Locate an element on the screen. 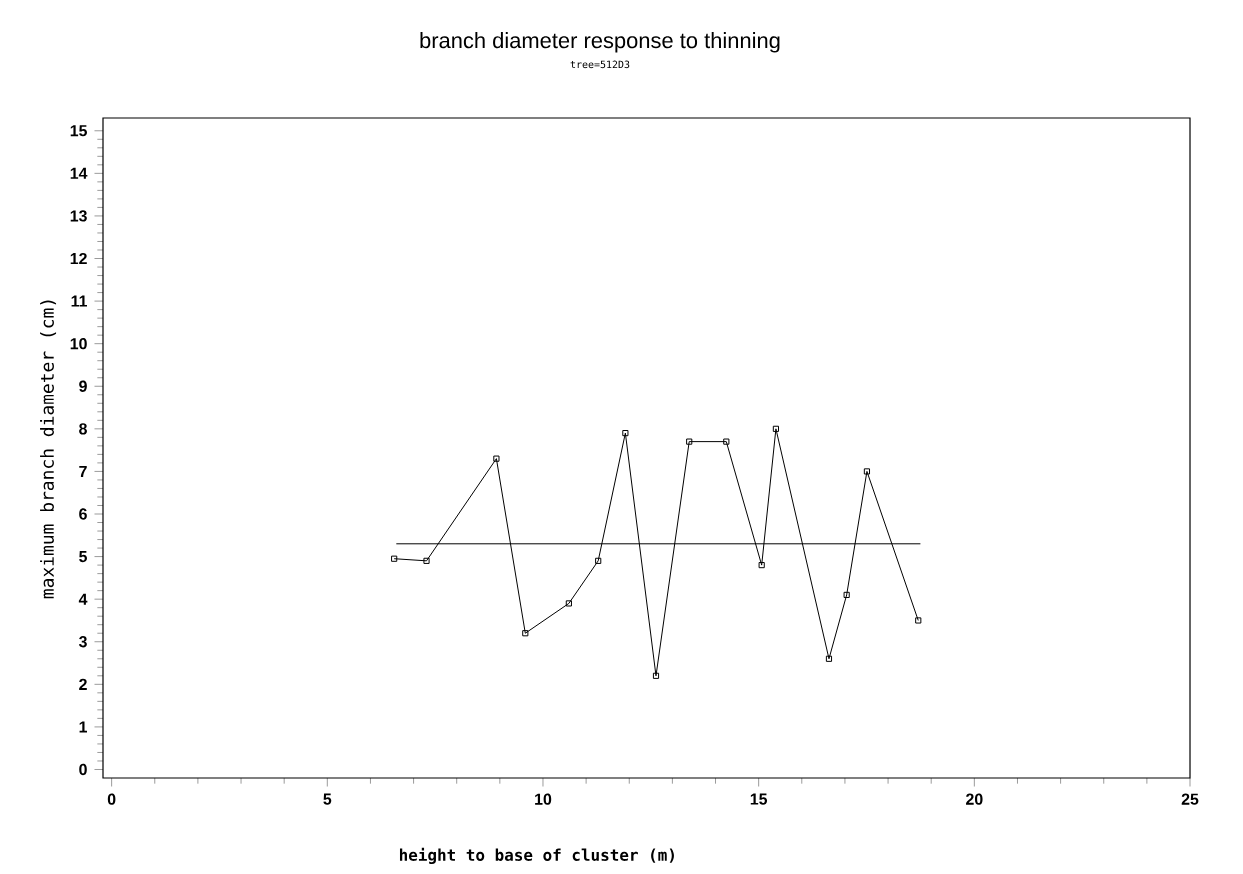 The height and width of the screenshot is (874, 1243). y-tick-label: 0 is located at coordinates (83, 769).